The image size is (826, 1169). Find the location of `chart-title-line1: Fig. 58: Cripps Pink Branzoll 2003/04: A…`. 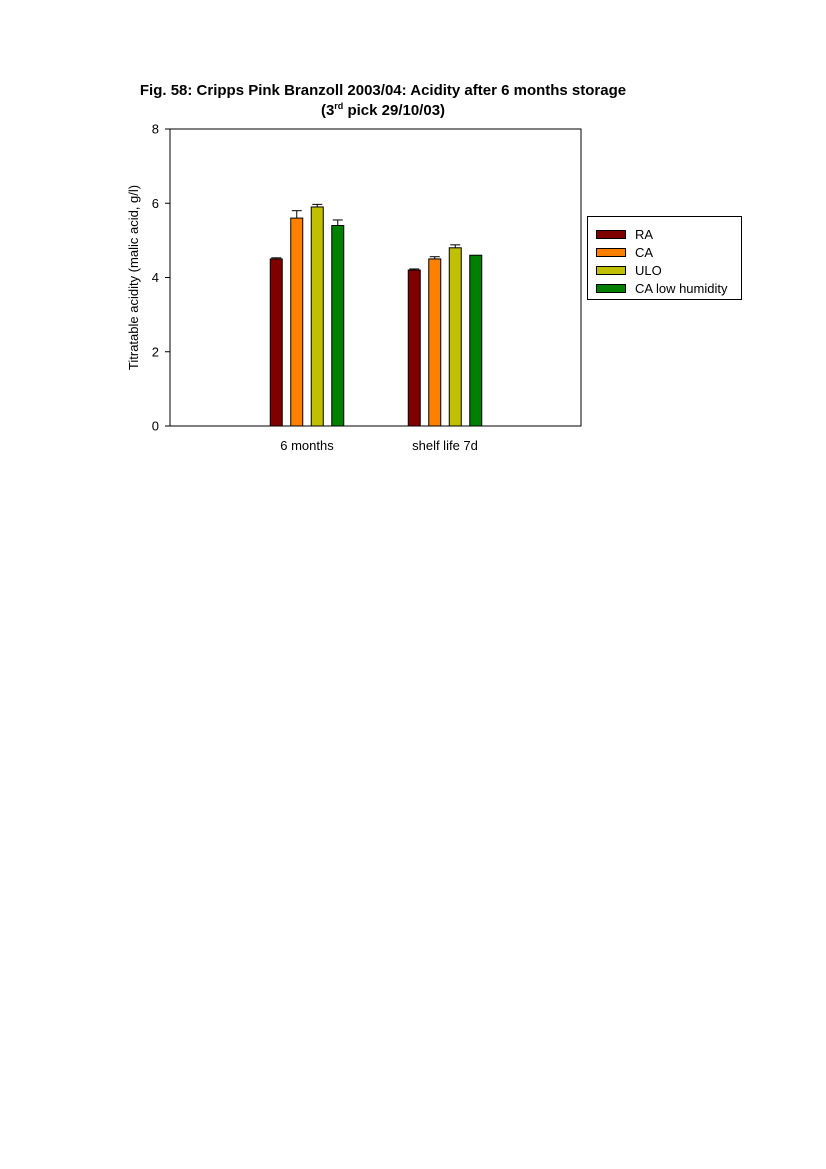

chart-title-line1: Fig. 58: Cripps Pink Branzoll 2003/04: A… is located at coordinates (383, 90).